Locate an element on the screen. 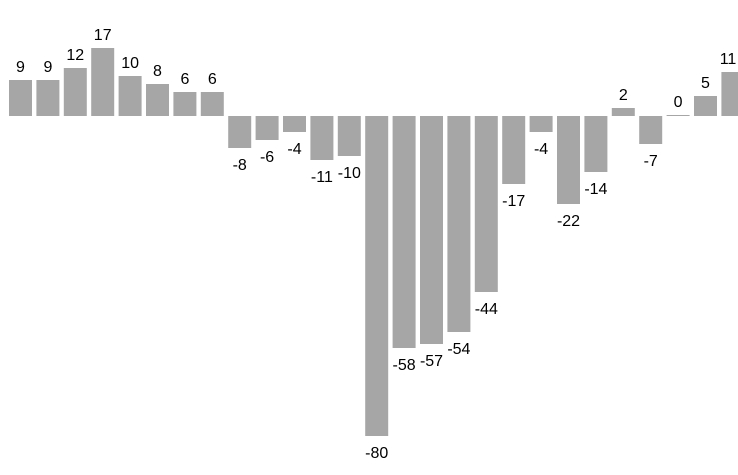 The width and height of the screenshot is (738, 475). data-label-14: -58 is located at coordinates (404, 365).